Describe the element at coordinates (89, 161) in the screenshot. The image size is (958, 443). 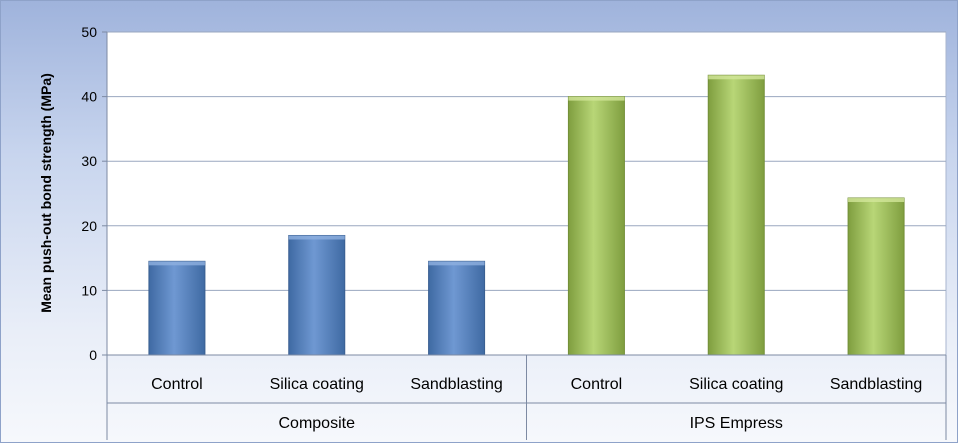
I see `y-tick-label: 30` at that location.